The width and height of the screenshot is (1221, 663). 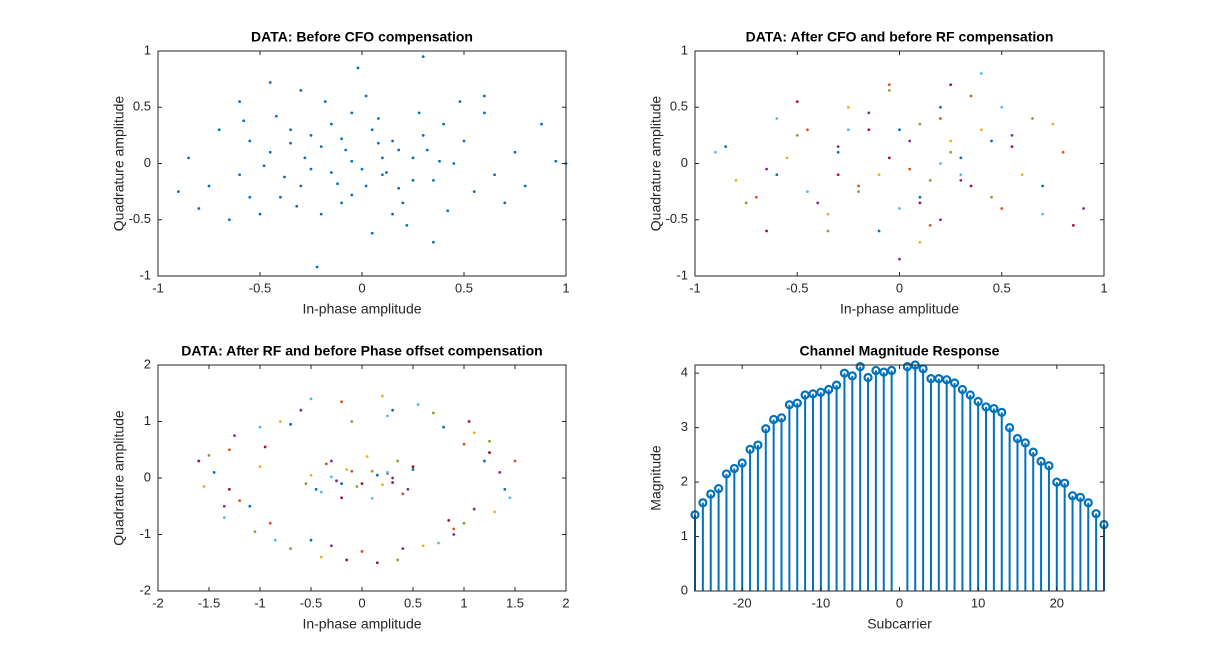 I want to click on x-axis-label: In-phase amplitude, so click(x=899, y=309).